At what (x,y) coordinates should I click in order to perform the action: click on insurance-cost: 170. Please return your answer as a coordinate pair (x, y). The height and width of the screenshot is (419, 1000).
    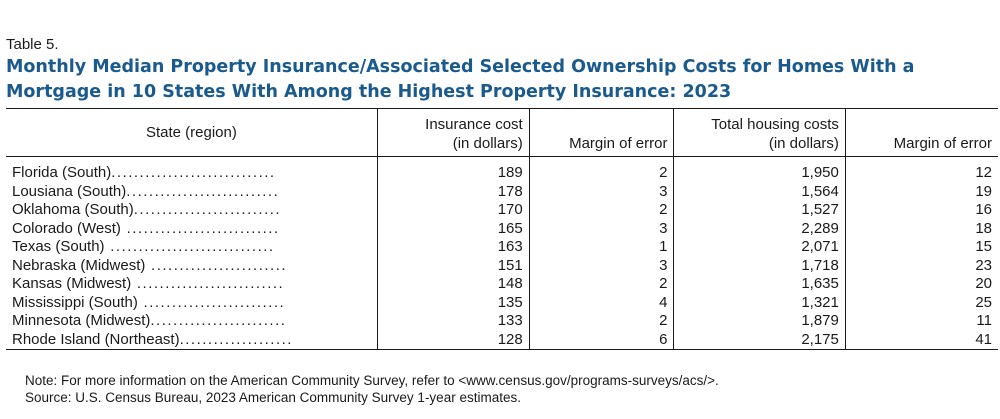
    Looking at the image, I should click on (453, 210).